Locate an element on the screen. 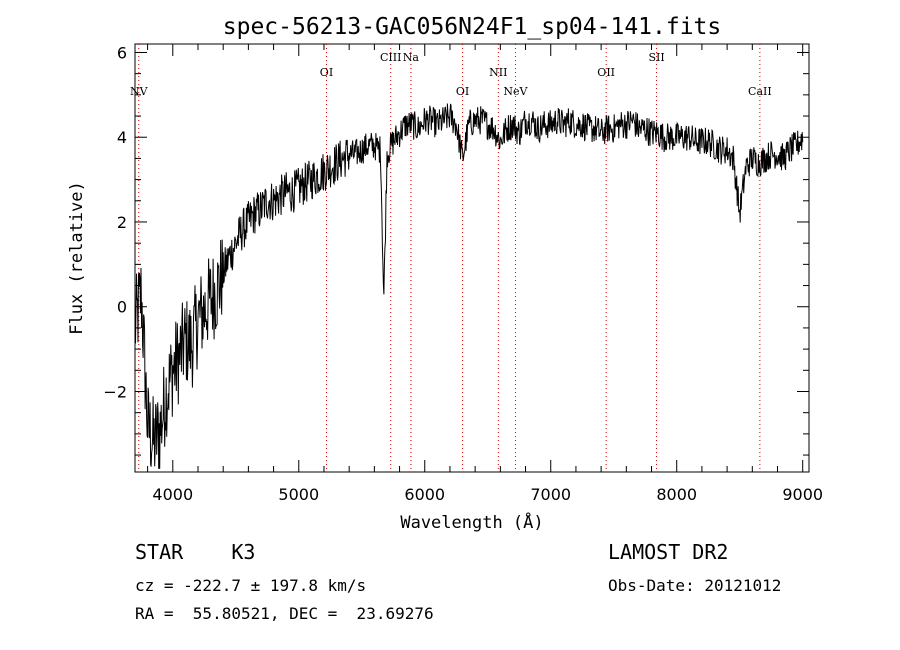 This screenshot has height=650, width=900. line-label: NII is located at coordinates (498, 72).